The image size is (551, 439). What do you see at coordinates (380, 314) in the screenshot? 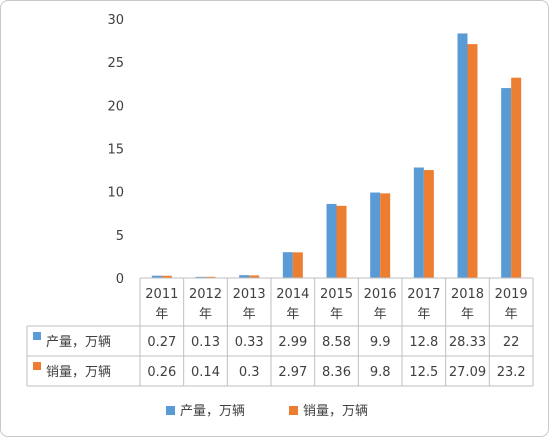
I see `x-tick-label-suffix-5: 年` at bounding box center [380, 314].